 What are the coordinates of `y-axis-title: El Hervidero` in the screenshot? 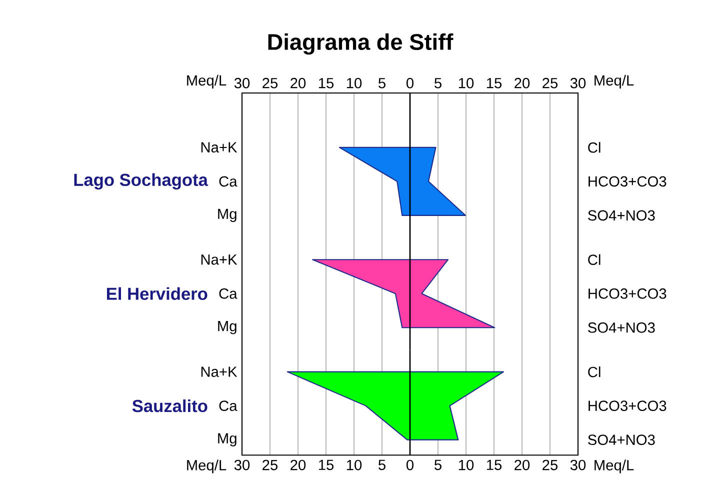 It's located at (157, 293).